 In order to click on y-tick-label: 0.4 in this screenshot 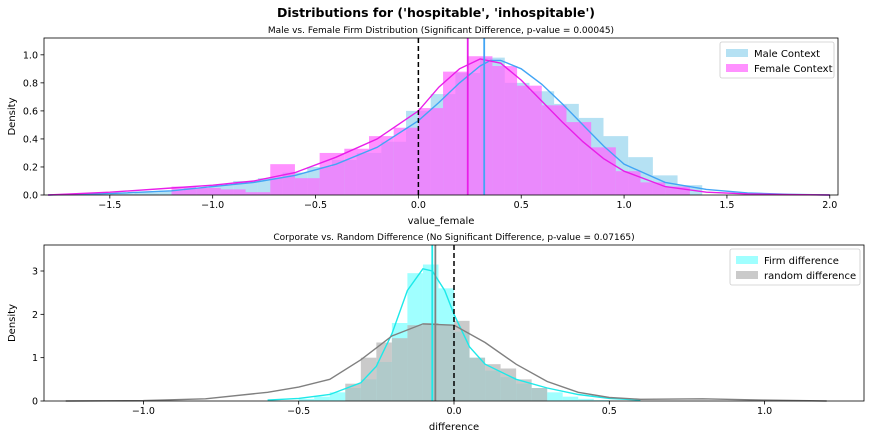, I will do `click(30, 139)`.